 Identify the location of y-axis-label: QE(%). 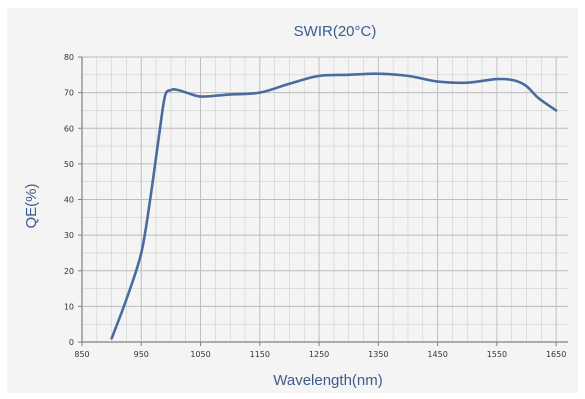
(31, 205).